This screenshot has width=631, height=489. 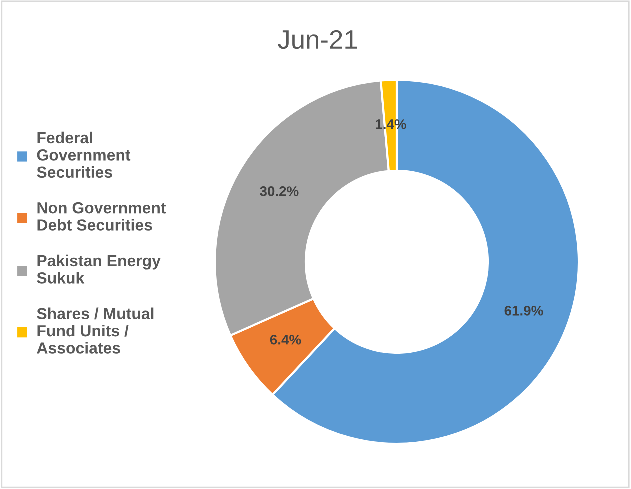 What do you see at coordinates (99, 269) in the screenshot?
I see `legend-label: Pakistan Energy Sukuk` at bounding box center [99, 269].